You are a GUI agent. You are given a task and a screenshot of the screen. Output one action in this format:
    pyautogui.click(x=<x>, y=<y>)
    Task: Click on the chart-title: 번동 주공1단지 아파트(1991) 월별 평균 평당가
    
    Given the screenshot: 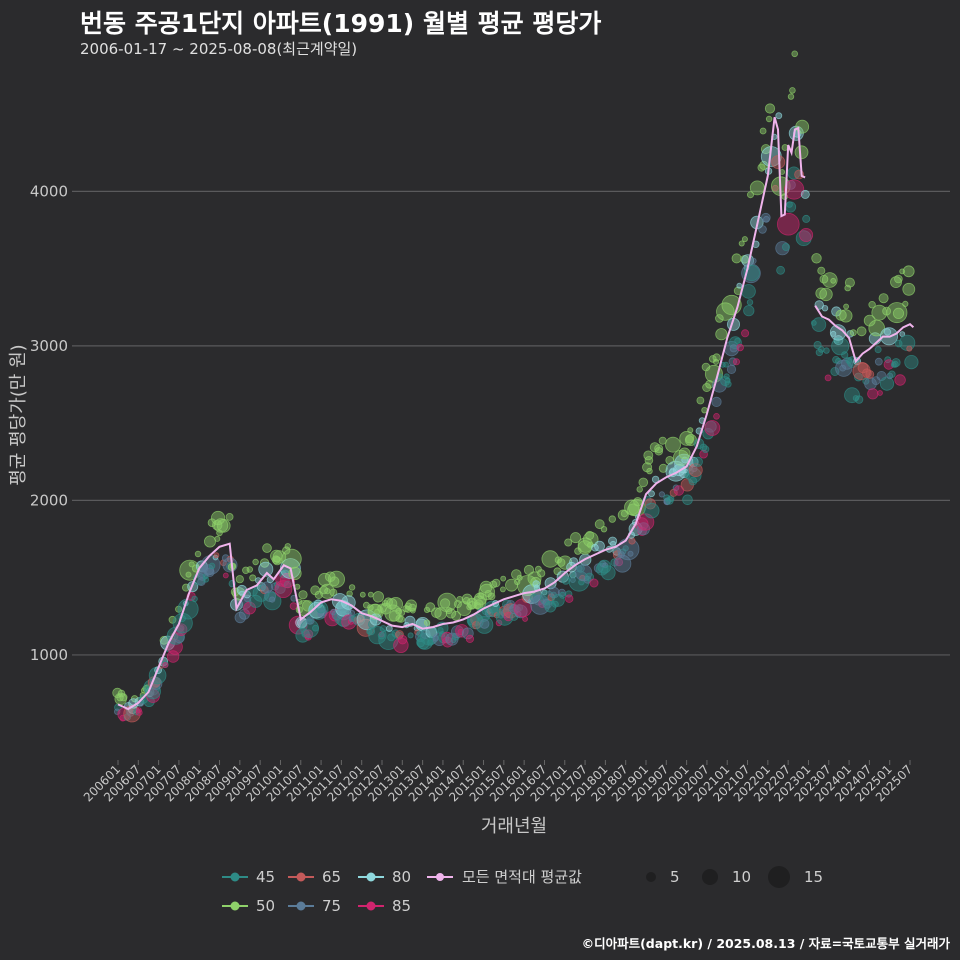 What is the action you would take?
    pyautogui.click(x=341, y=23)
    